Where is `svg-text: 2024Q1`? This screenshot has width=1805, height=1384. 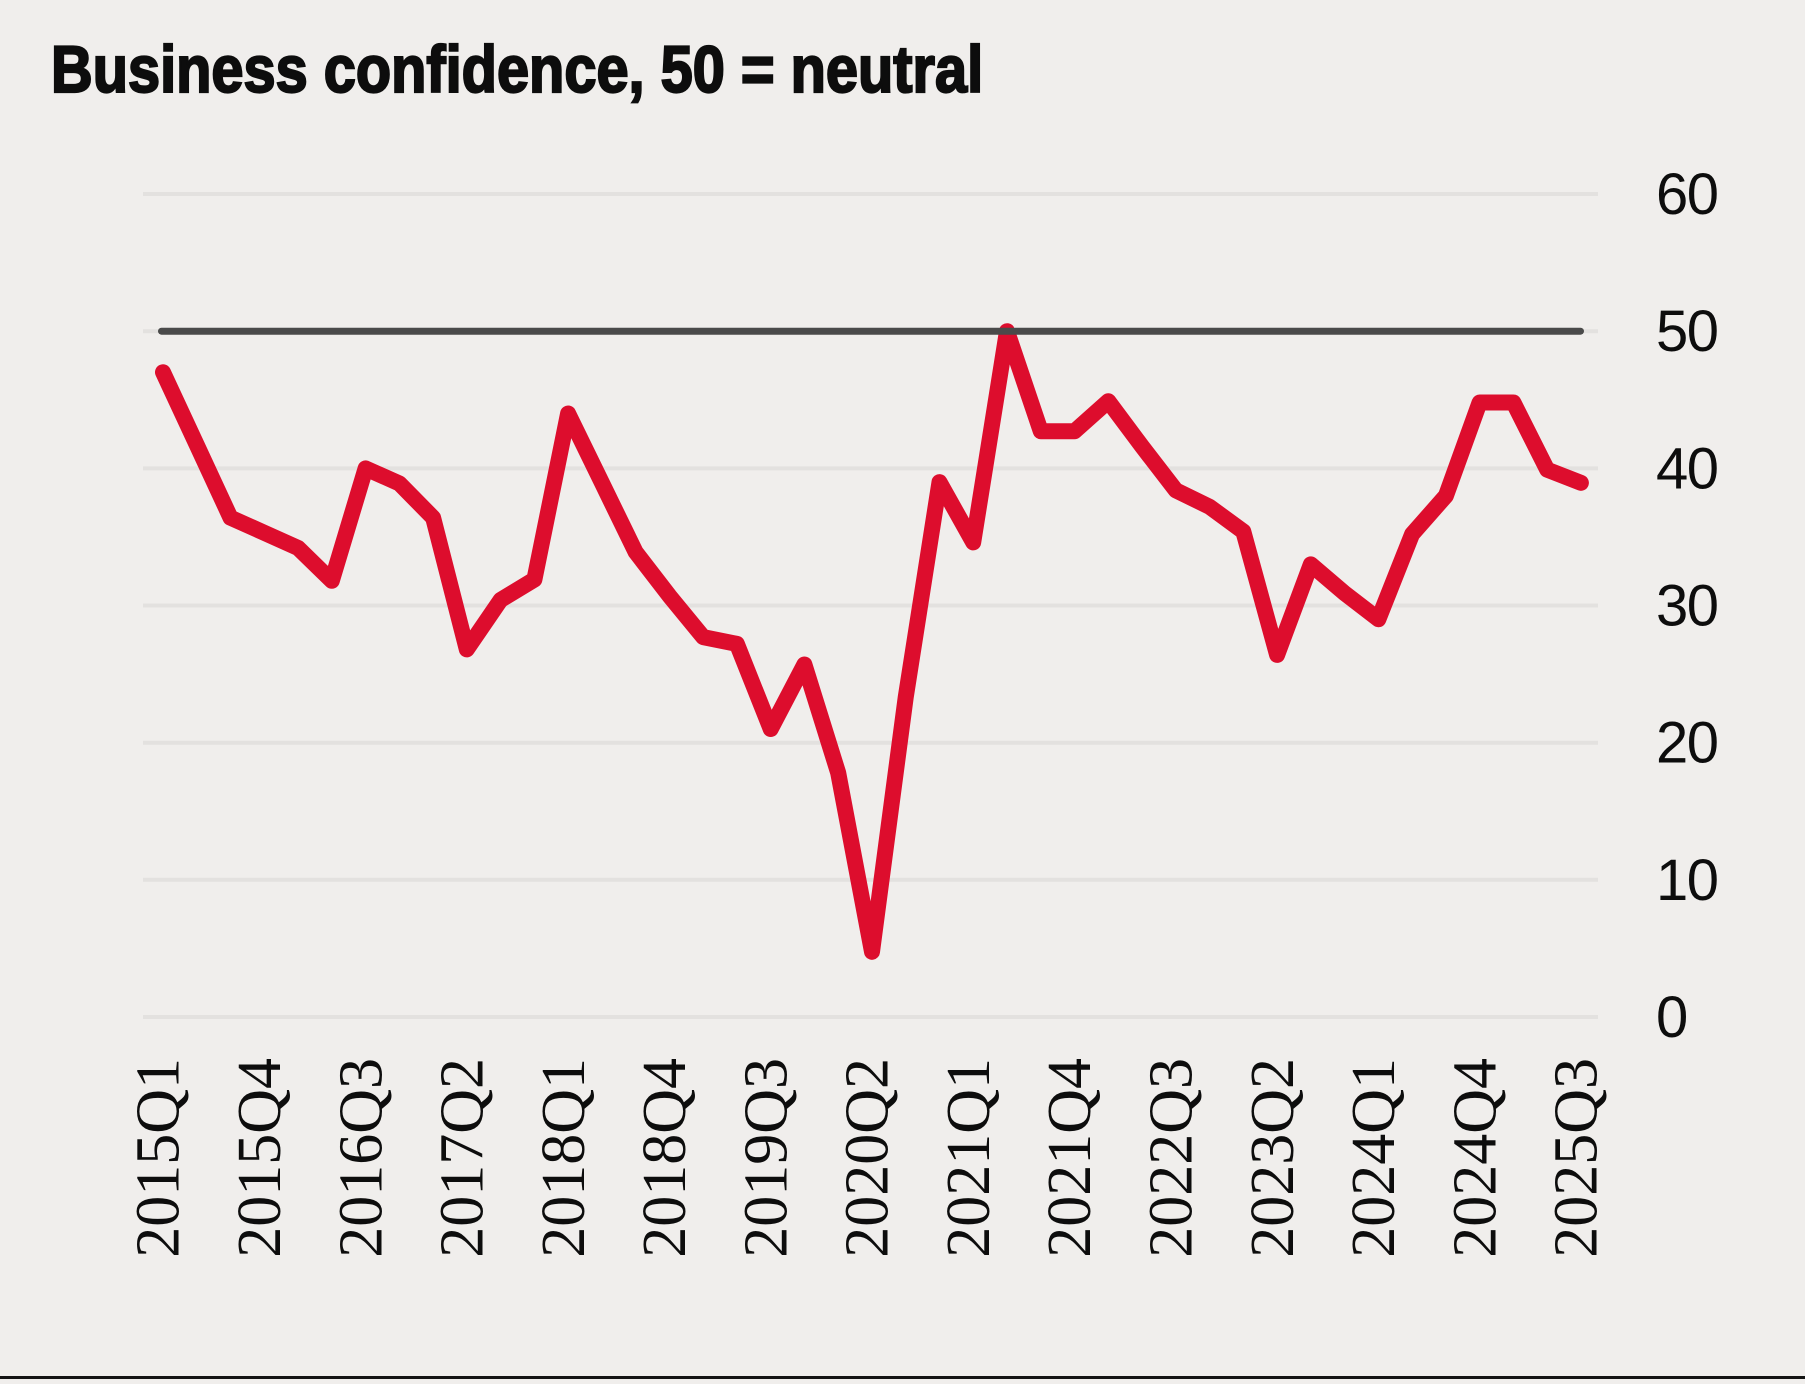
svg-text: 2024Q1 is located at coordinates (1374, 1158).